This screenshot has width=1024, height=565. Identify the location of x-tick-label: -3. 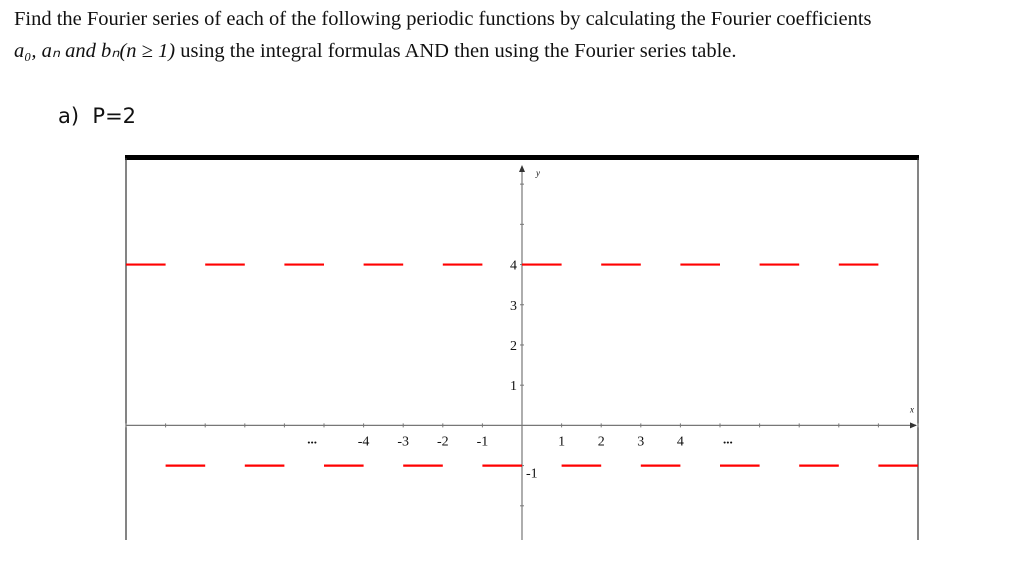
(403, 441).